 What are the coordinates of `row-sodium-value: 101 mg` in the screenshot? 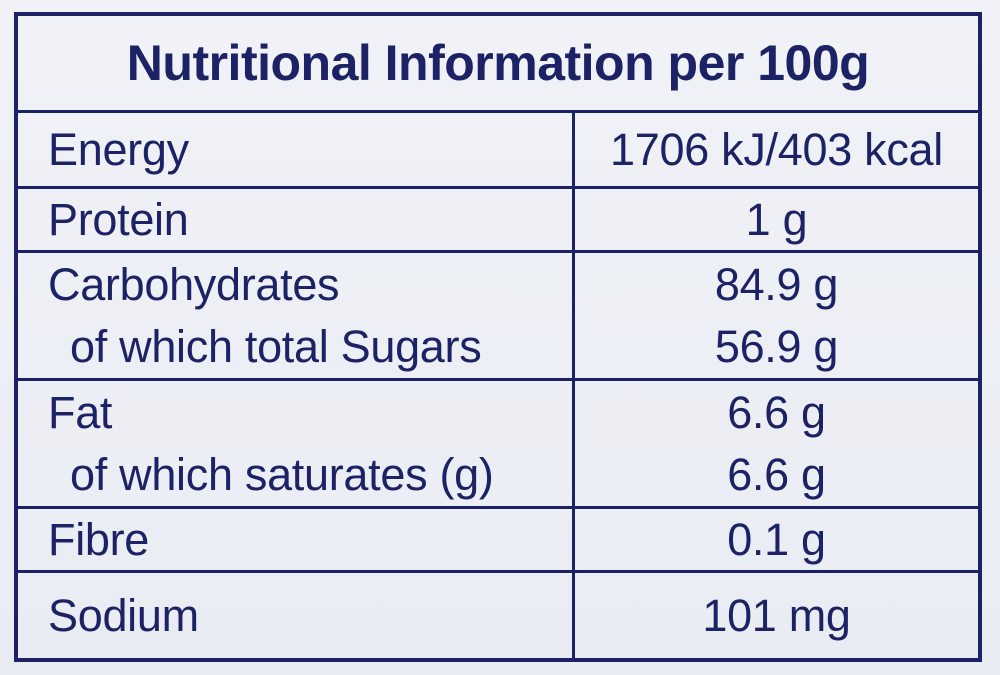 It's located at (776, 614).